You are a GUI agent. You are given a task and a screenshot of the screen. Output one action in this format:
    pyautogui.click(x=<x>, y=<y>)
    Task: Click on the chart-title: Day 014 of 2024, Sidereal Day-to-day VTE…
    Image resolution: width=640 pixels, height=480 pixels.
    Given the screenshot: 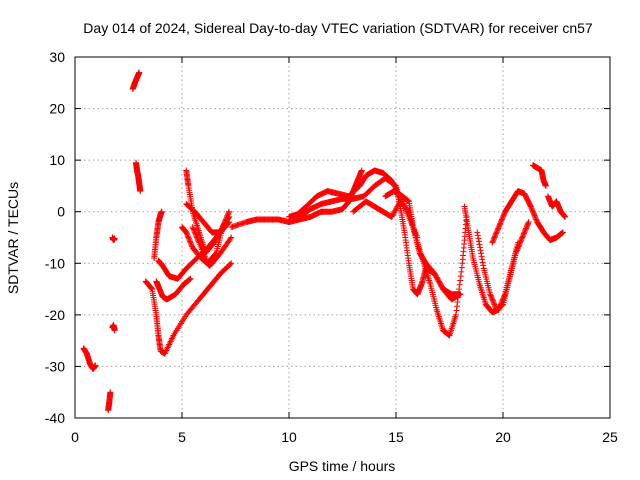 What is the action you would take?
    pyautogui.click(x=338, y=28)
    